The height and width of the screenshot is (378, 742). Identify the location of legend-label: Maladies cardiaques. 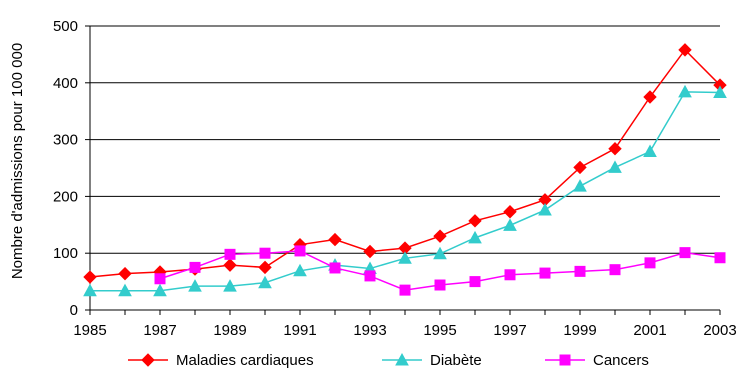
(245, 360).